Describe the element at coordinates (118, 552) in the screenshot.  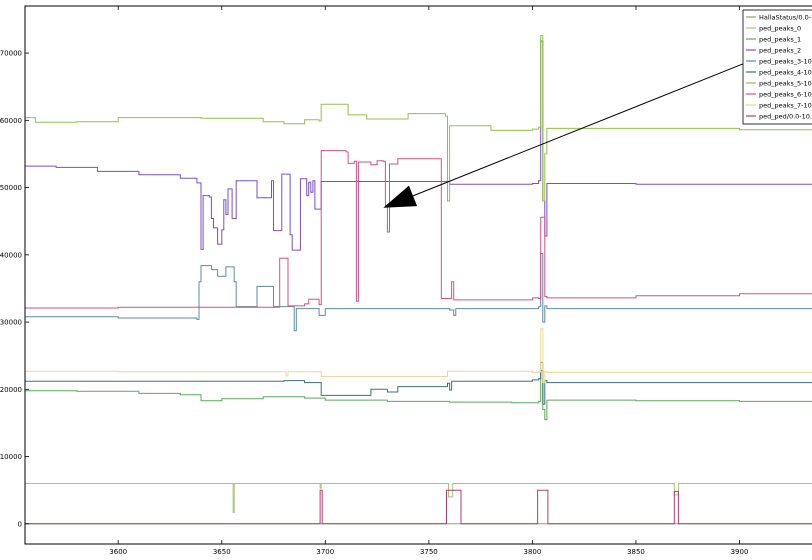
I see `x-tick-label: 3600` at that location.